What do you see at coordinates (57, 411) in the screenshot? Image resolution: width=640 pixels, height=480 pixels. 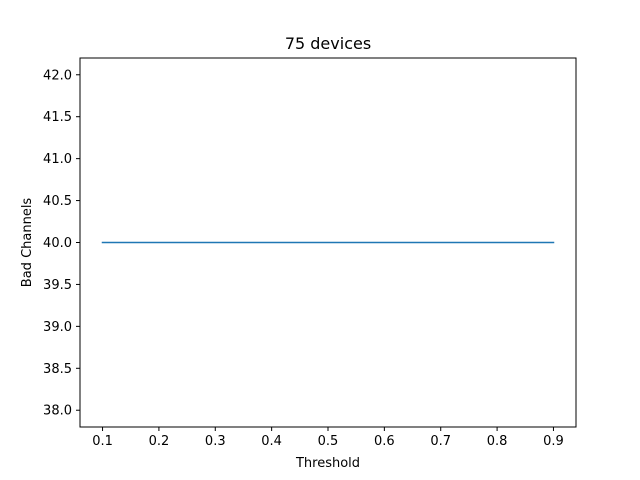 I see `y-tick-label: 38.0` at bounding box center [57, 411].